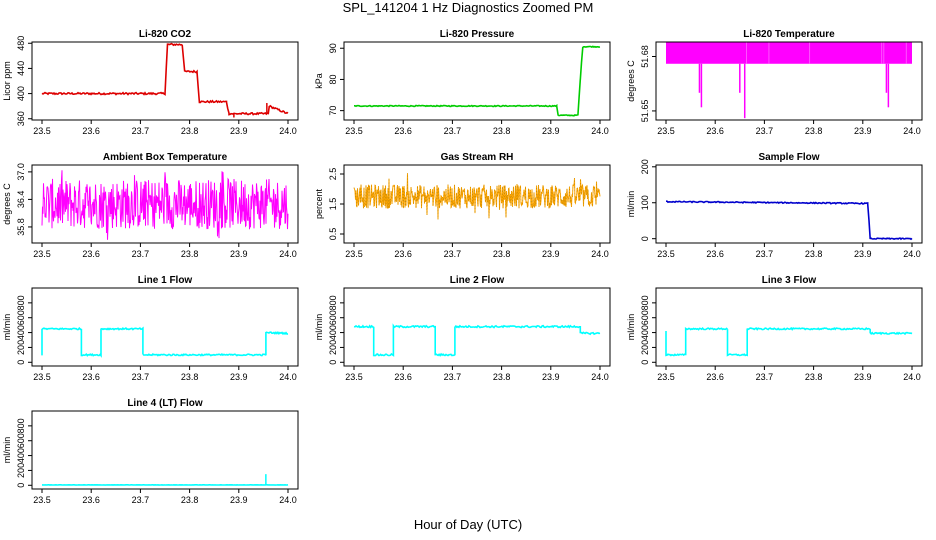  I want to click on panel-title: Line 4 (LT) Flow, so click(165, 403).